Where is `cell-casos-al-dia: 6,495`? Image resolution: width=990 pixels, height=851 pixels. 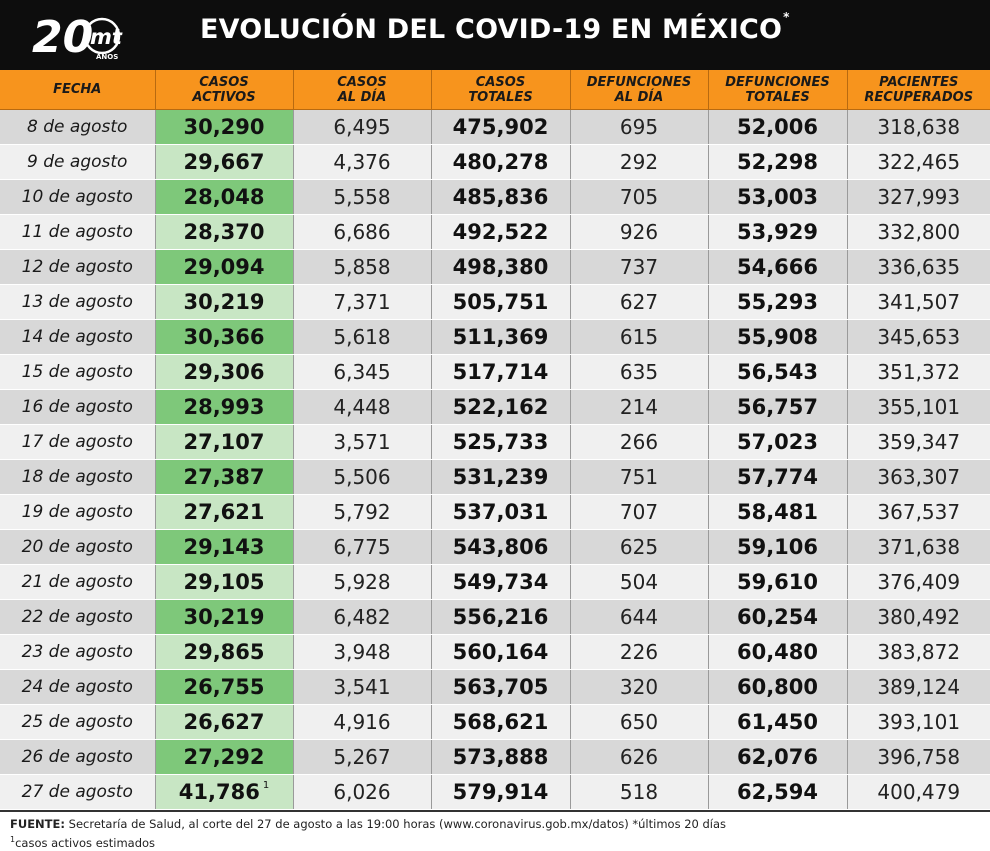 cell-casos-al-dia: 6,495 is located at coordinates (362, 127).